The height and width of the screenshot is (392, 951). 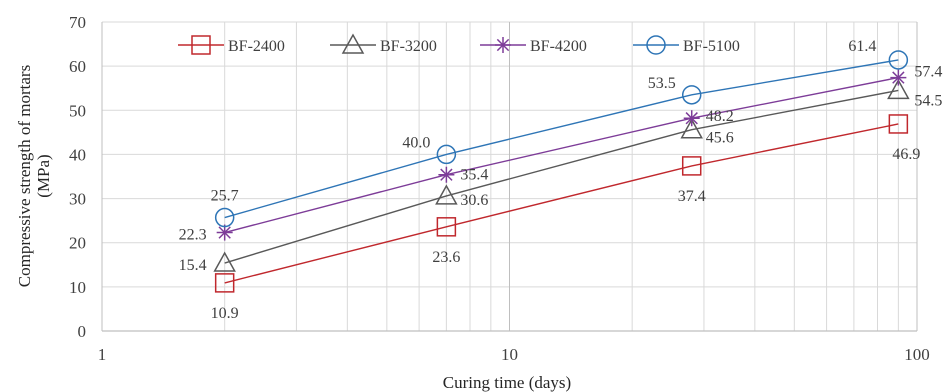 I want to click on data-label: 25.7, so click(x=225, y=196).